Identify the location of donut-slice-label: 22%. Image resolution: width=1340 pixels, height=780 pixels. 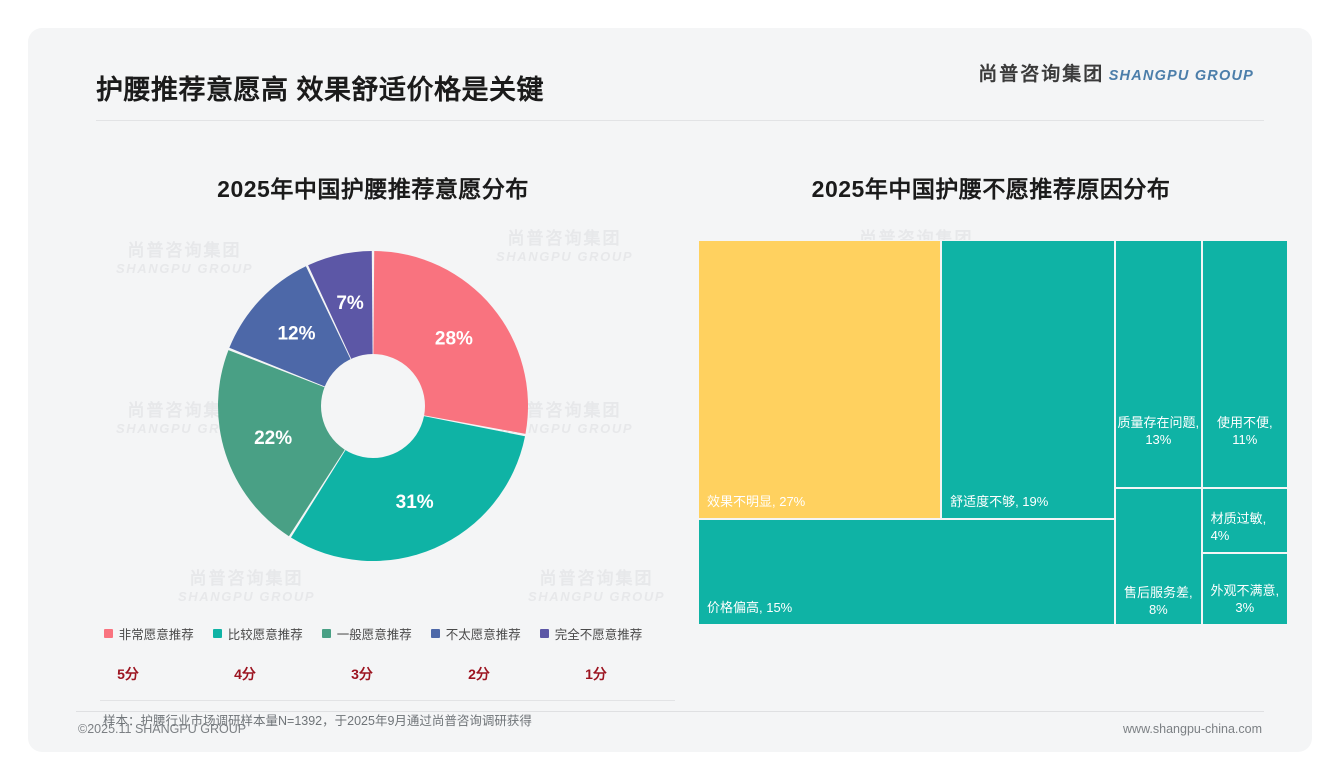
(273, 438).